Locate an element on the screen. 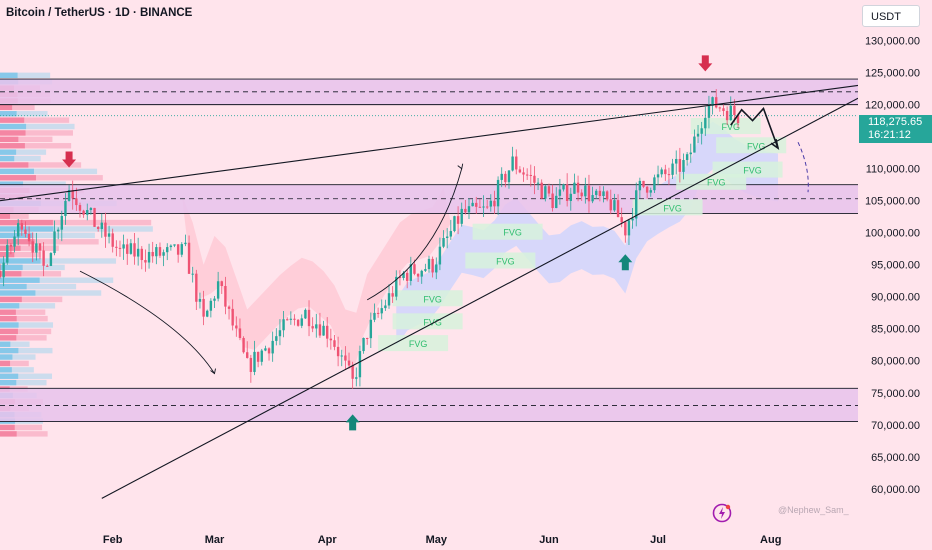 This screenshot has width=932, height=550. price-tick-label: 65,000.00 is located at coordinates (895, 458).